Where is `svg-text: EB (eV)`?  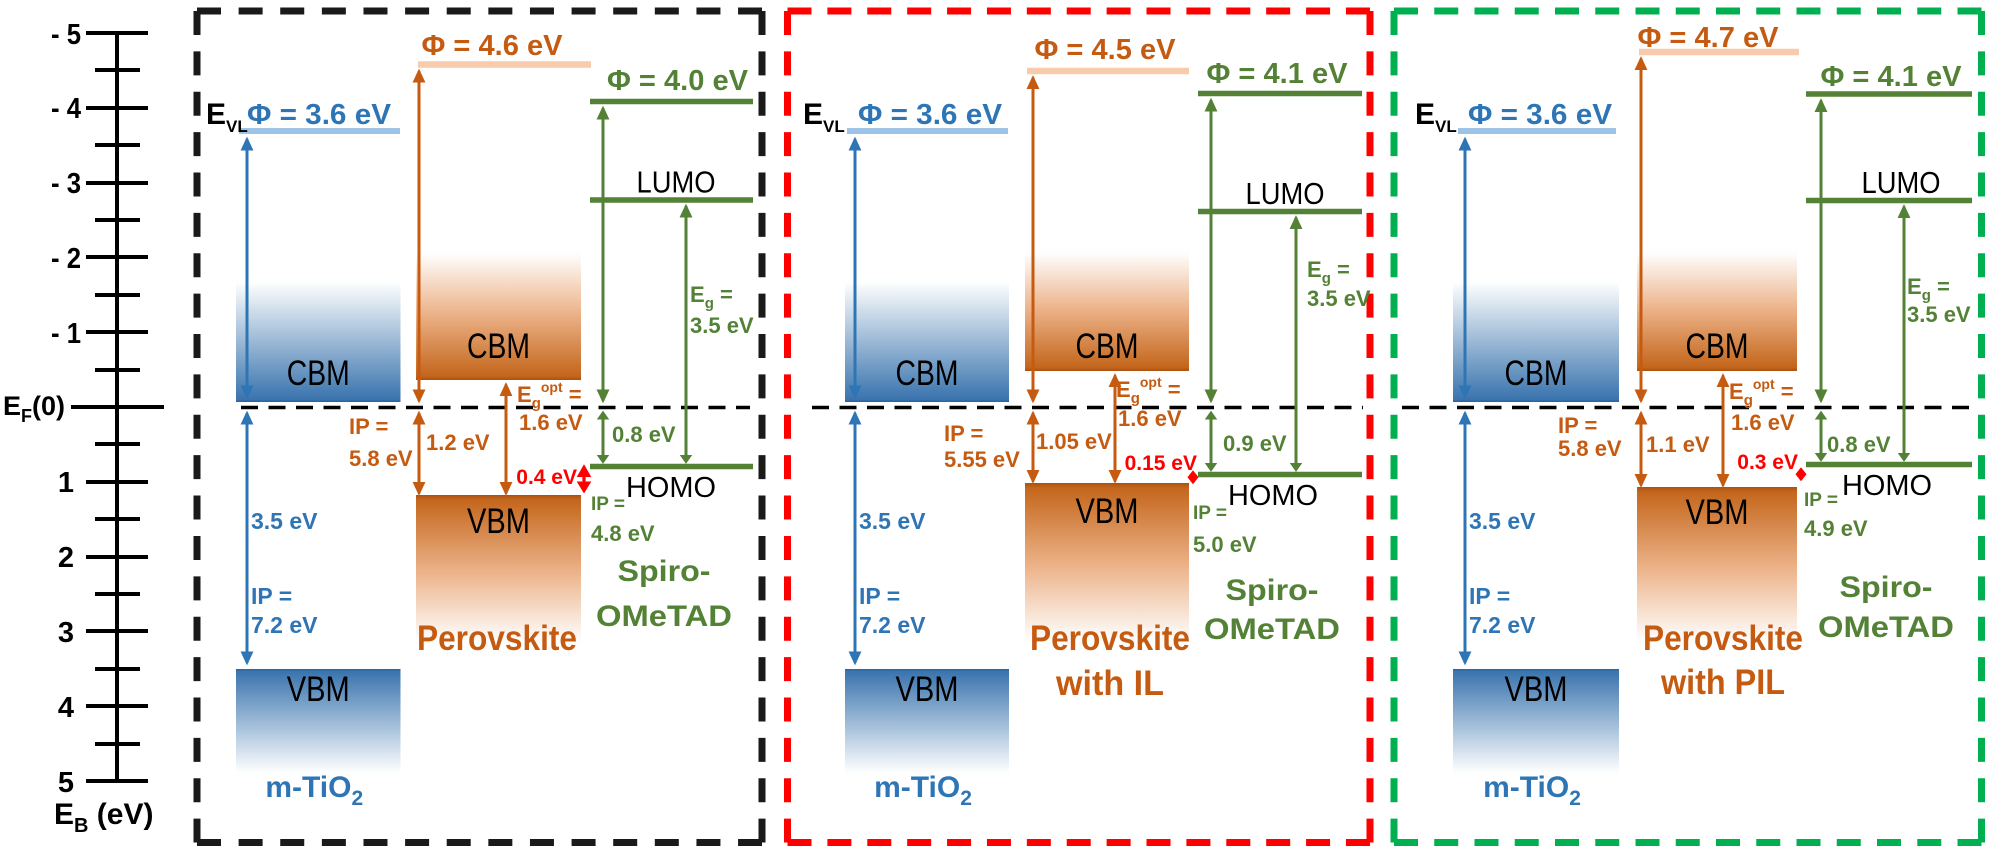 svg-text: EB (eV) is located at coordinates (103, 817).